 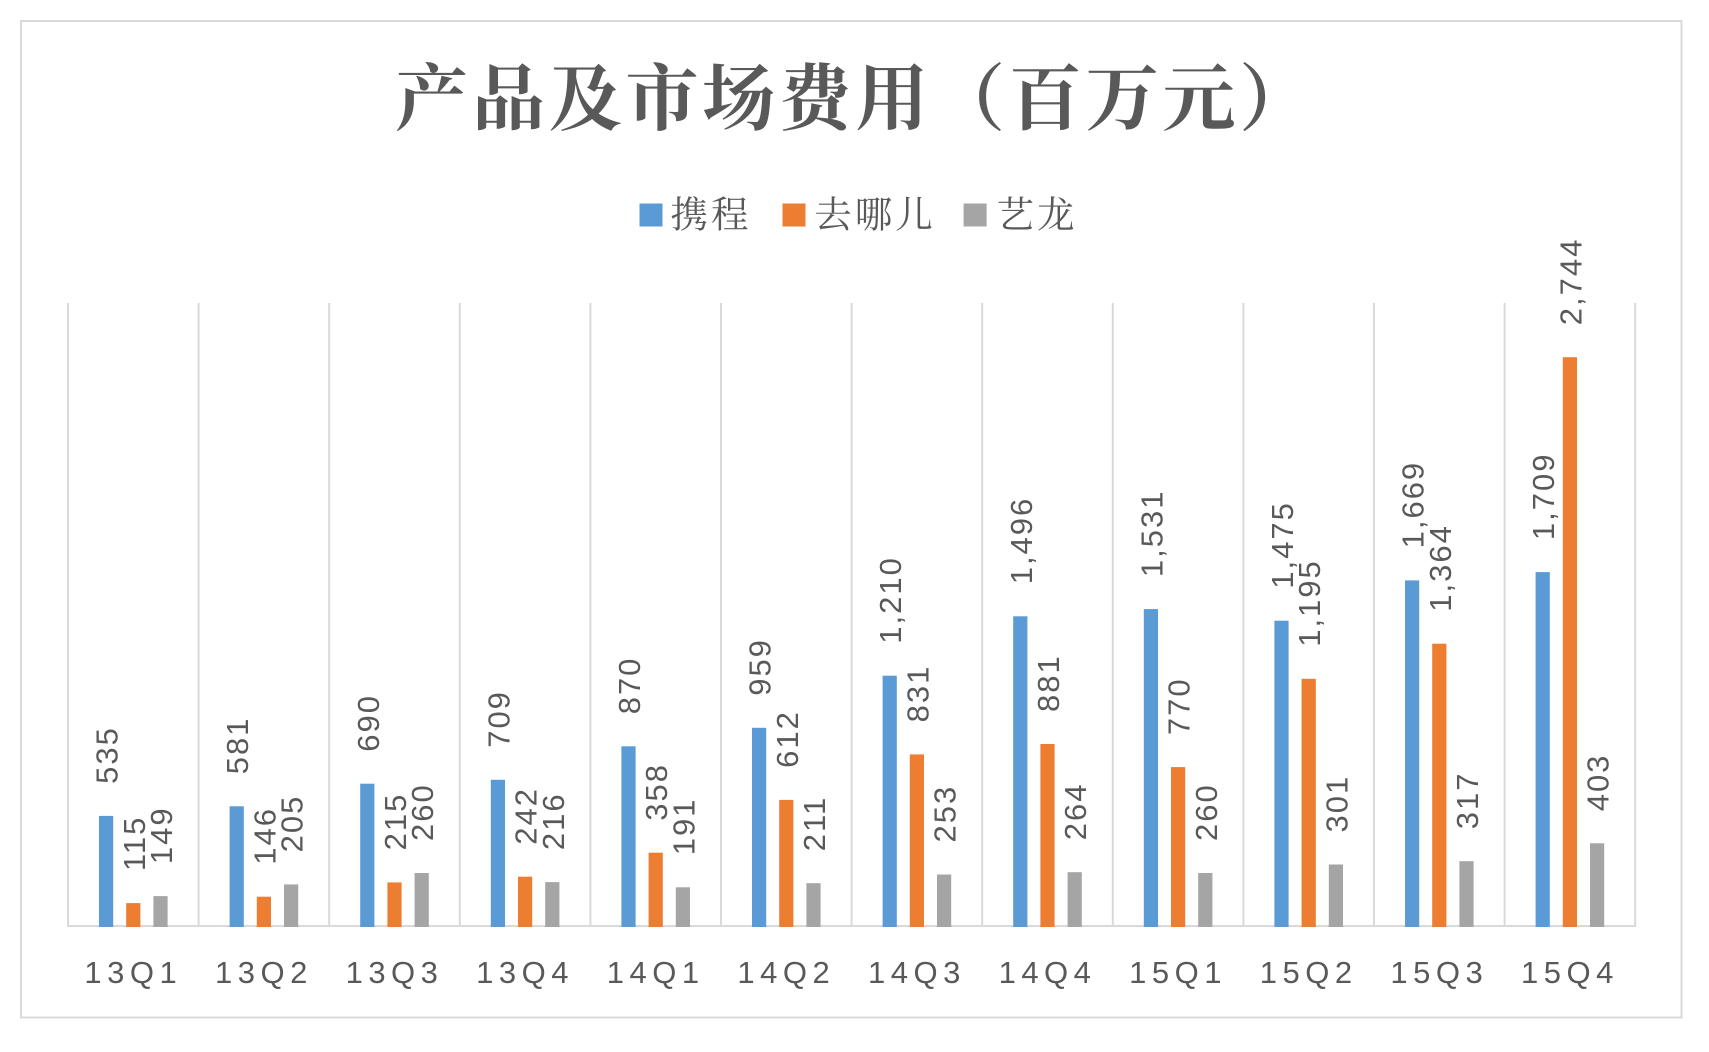 I want to click on svg-text: 2,744, so click(x=1570, y=282).